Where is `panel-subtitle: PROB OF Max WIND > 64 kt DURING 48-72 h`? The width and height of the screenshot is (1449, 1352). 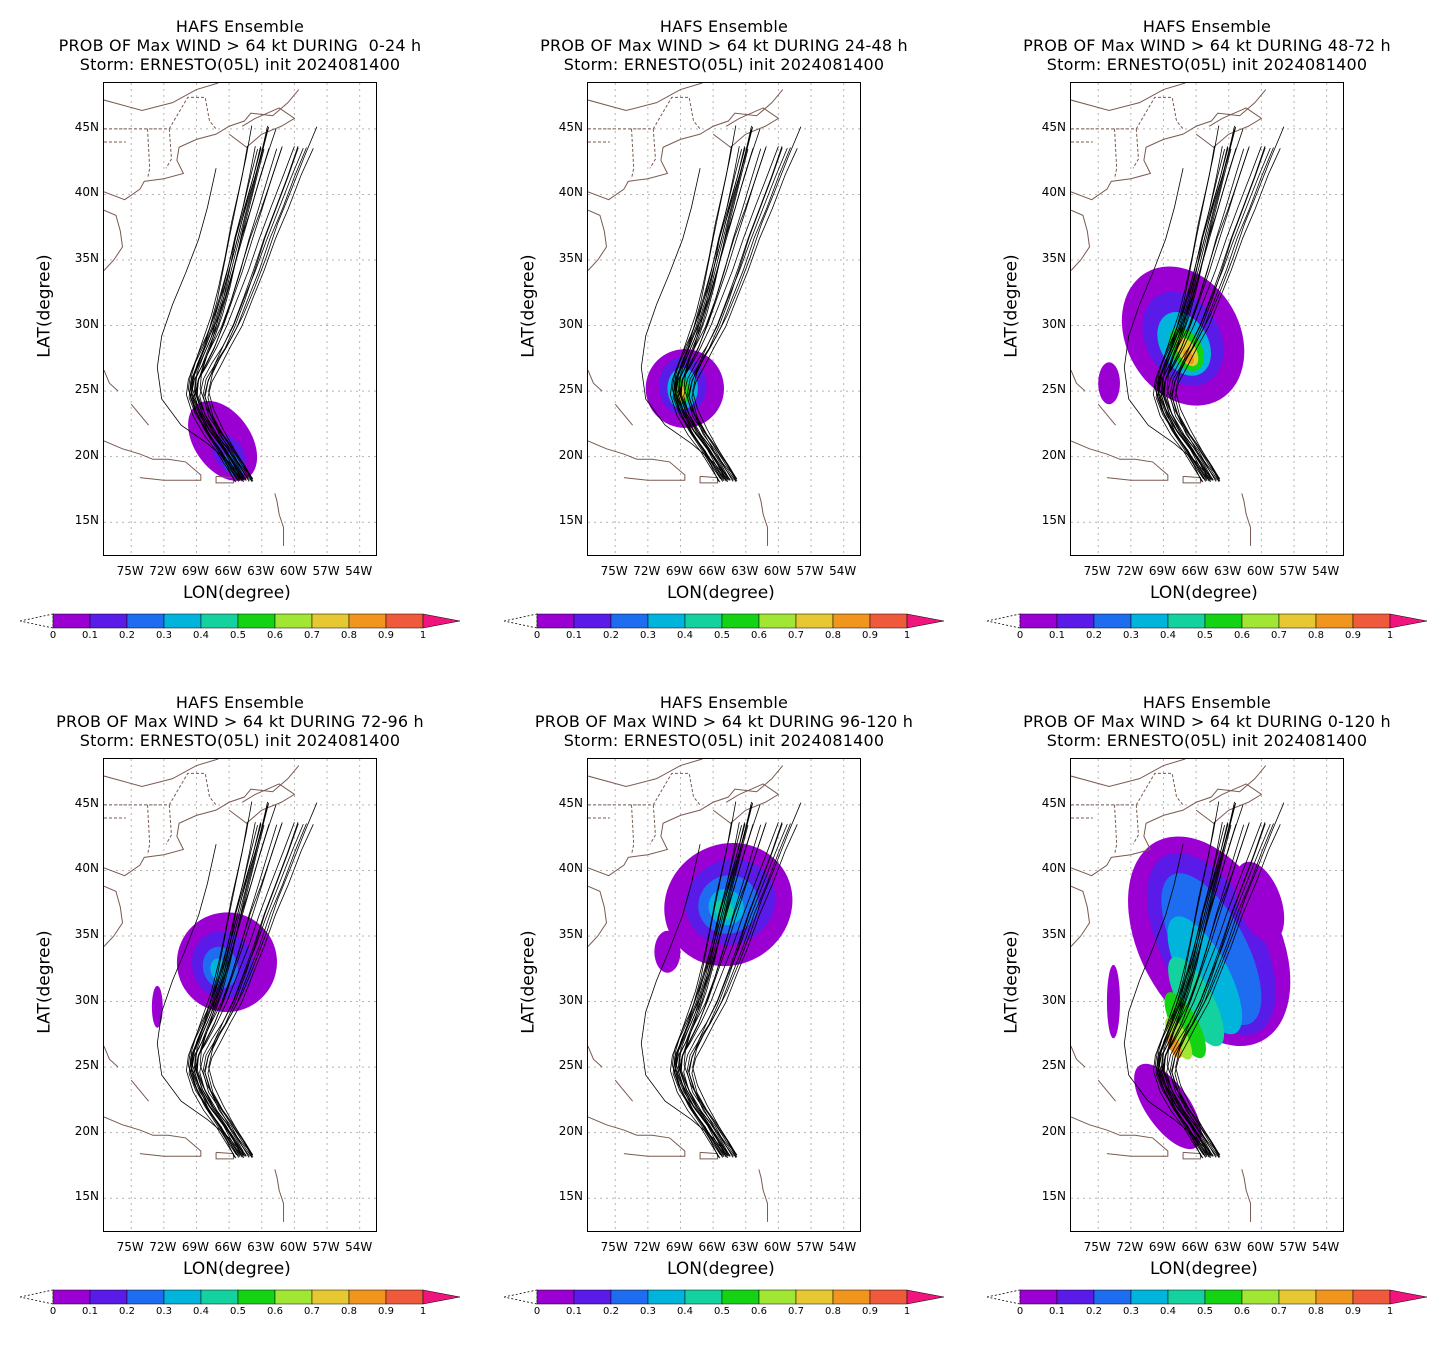
panel-subtitle: PROB OF Max WIND > 64 kt DURING 48-72 h is located at coordinates (1207, 45).